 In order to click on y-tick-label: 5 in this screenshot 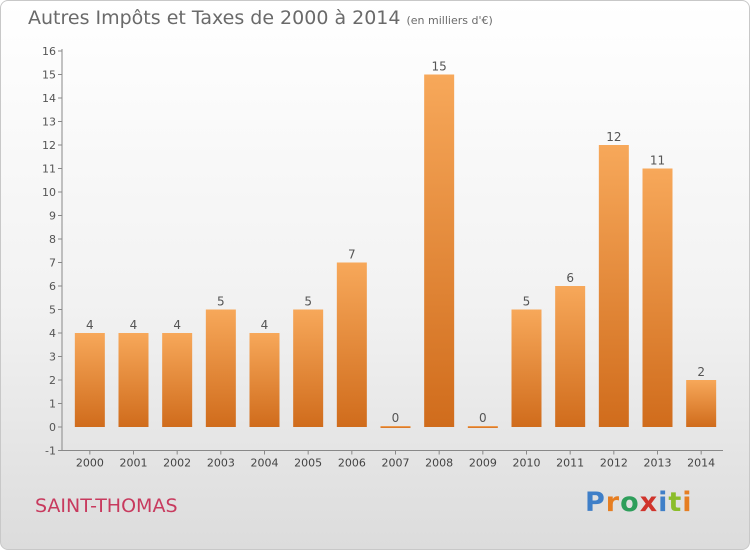, I will do `click(52, 310)`.